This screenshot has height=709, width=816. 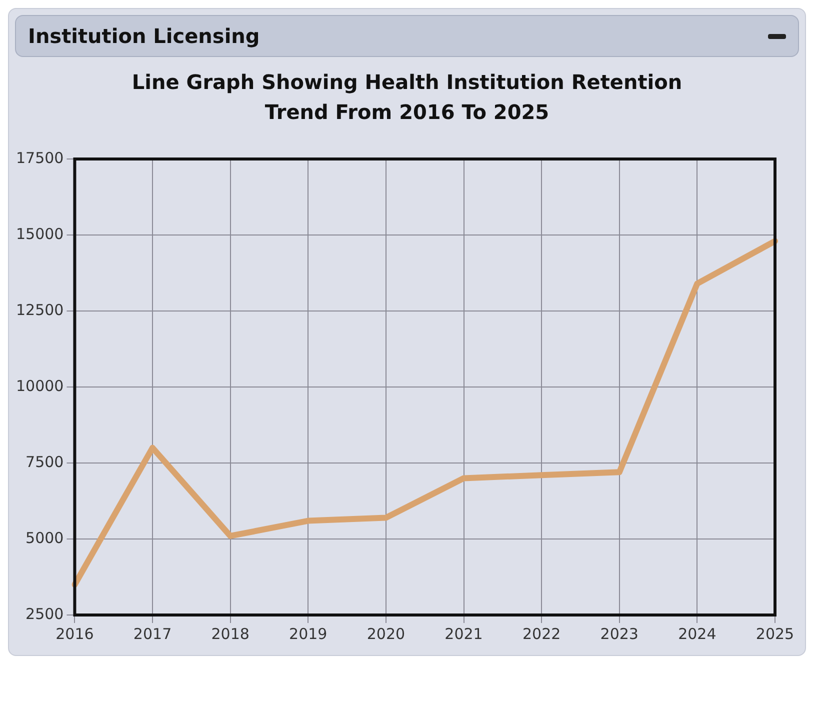 I want to click on chart-title: Line Graph Showing Health Institution Retention Trend From 2016 To 2025, so click(x=407, y=97).